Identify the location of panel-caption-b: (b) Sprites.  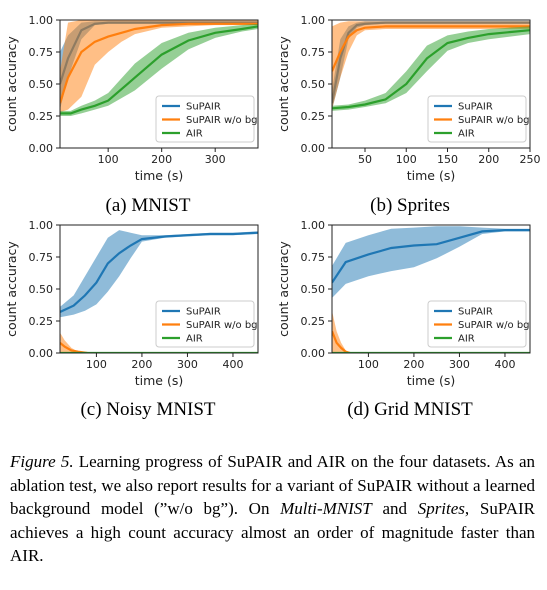
(410, 205).